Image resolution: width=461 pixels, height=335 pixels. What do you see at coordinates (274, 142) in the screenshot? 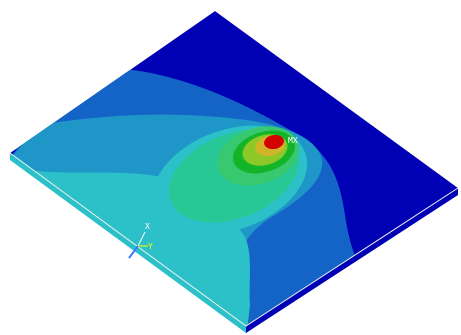
I see `contour-band-10-max` at bounding box center [274, 142].